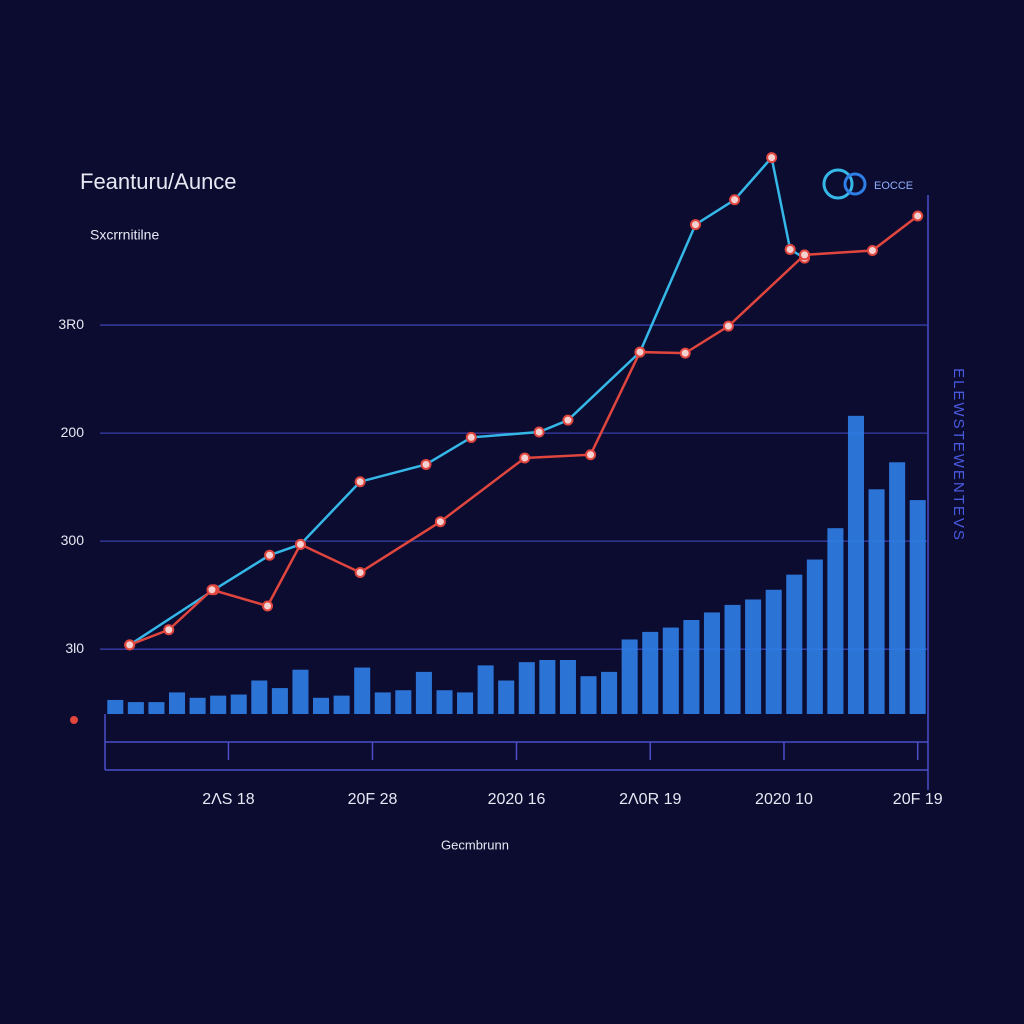  I want to click on x-axis-title: Gecmbrunn, so click(475, 844).